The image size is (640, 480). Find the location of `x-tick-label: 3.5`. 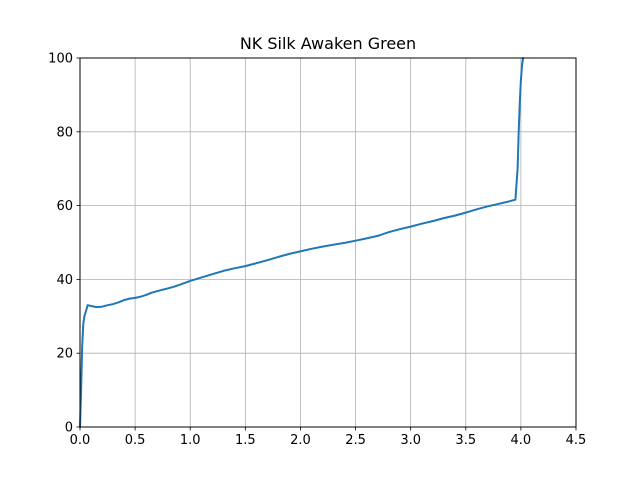

x-tick-label: 3.5 is located at coordinates (465, 440).